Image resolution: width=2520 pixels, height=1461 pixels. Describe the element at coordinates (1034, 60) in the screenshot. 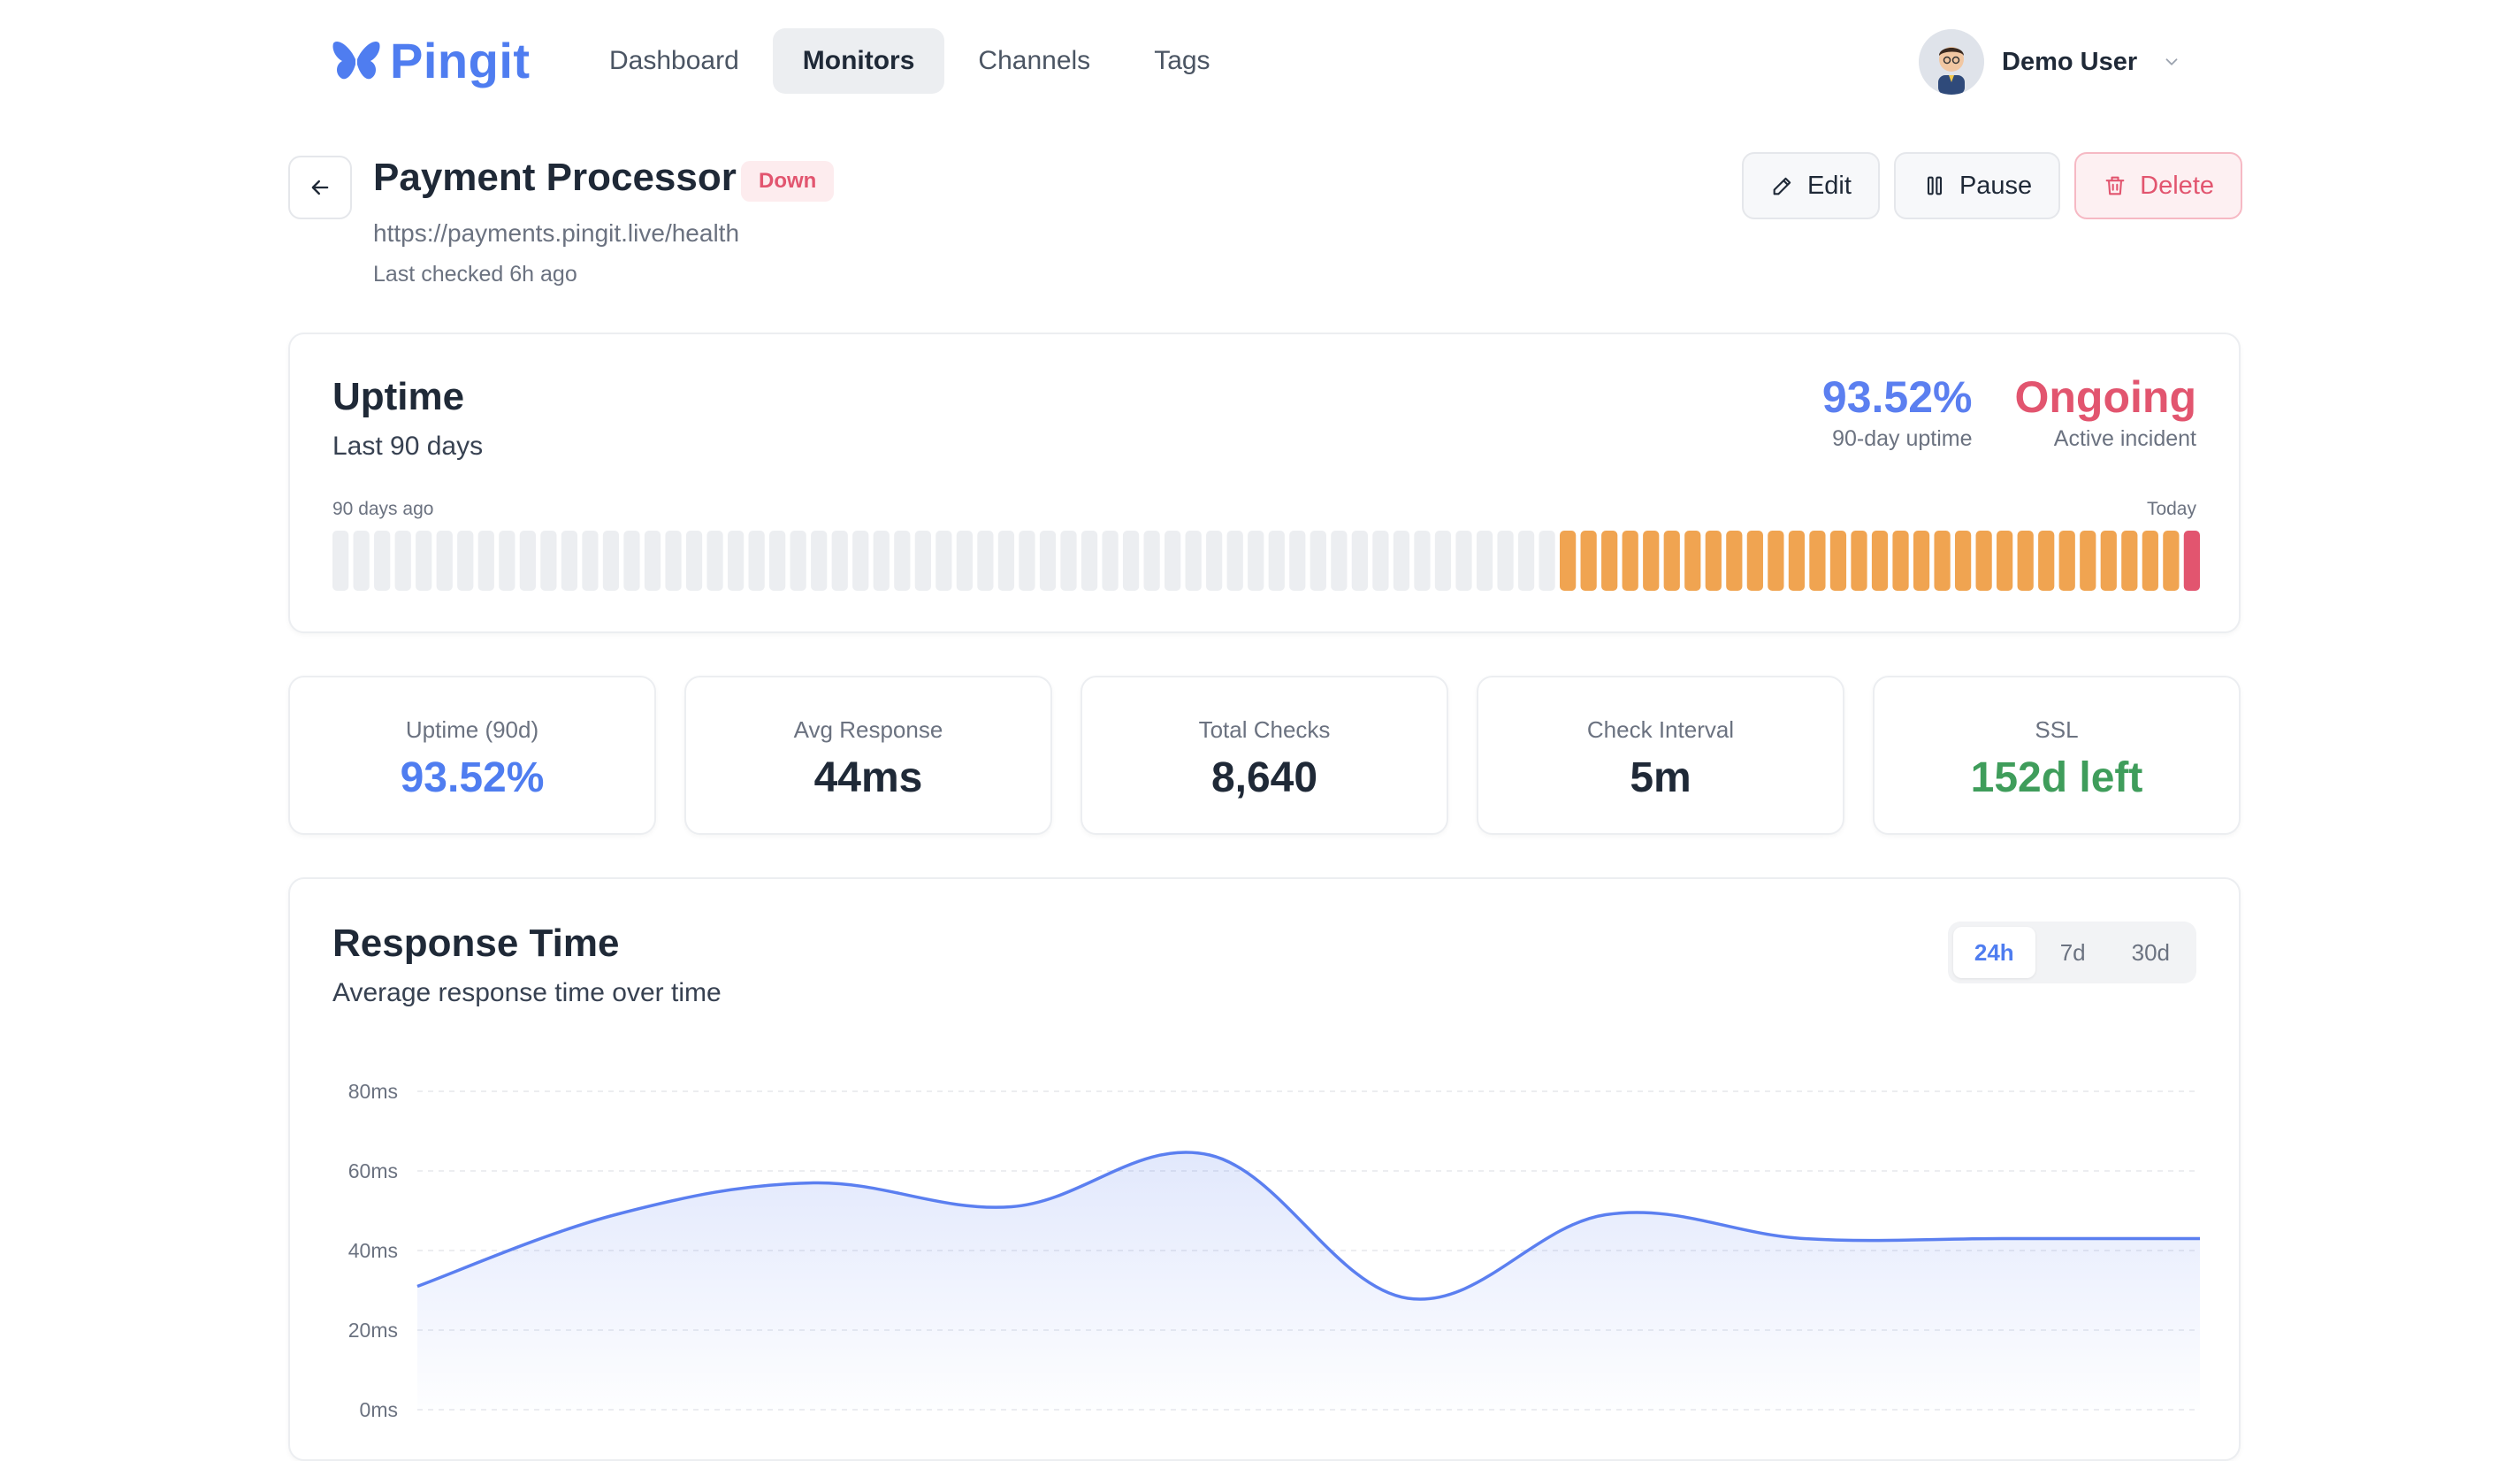

I see `nav-channels: Channels` at that location.